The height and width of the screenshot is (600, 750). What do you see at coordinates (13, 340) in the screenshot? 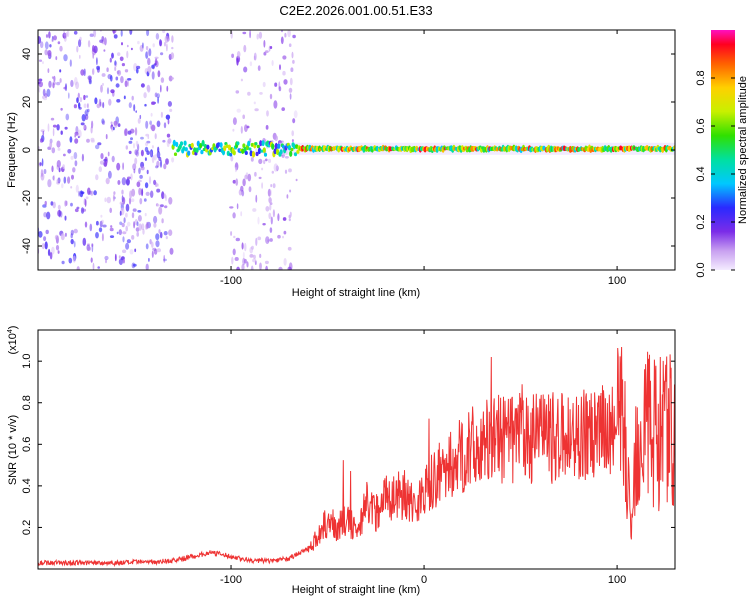
I see `svg-text: (x104)` at bounding box center [13, 340].